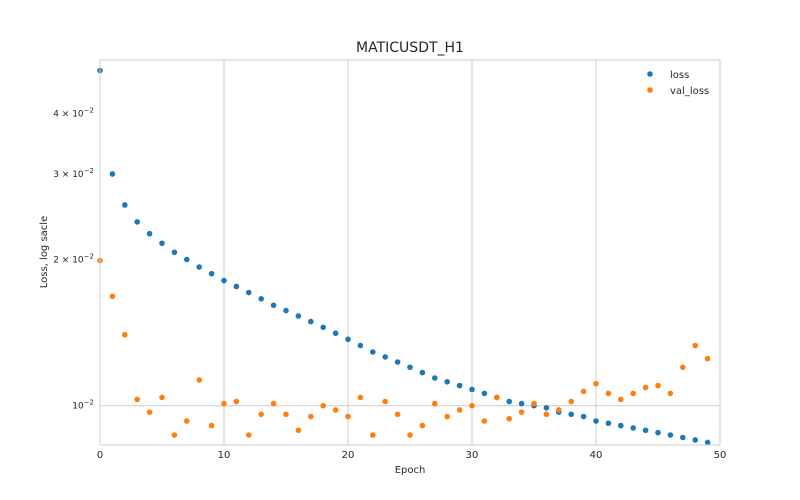  I want to click on y-tick-label: 2 × 10⁻², so click(73, 258).